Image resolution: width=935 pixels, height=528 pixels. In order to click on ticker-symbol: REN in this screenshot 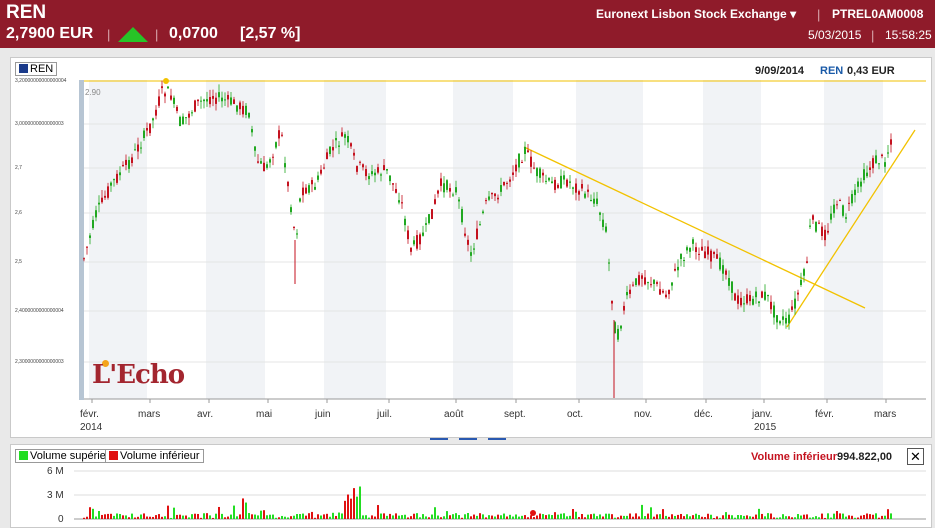, I will do `click(26, 12)`.